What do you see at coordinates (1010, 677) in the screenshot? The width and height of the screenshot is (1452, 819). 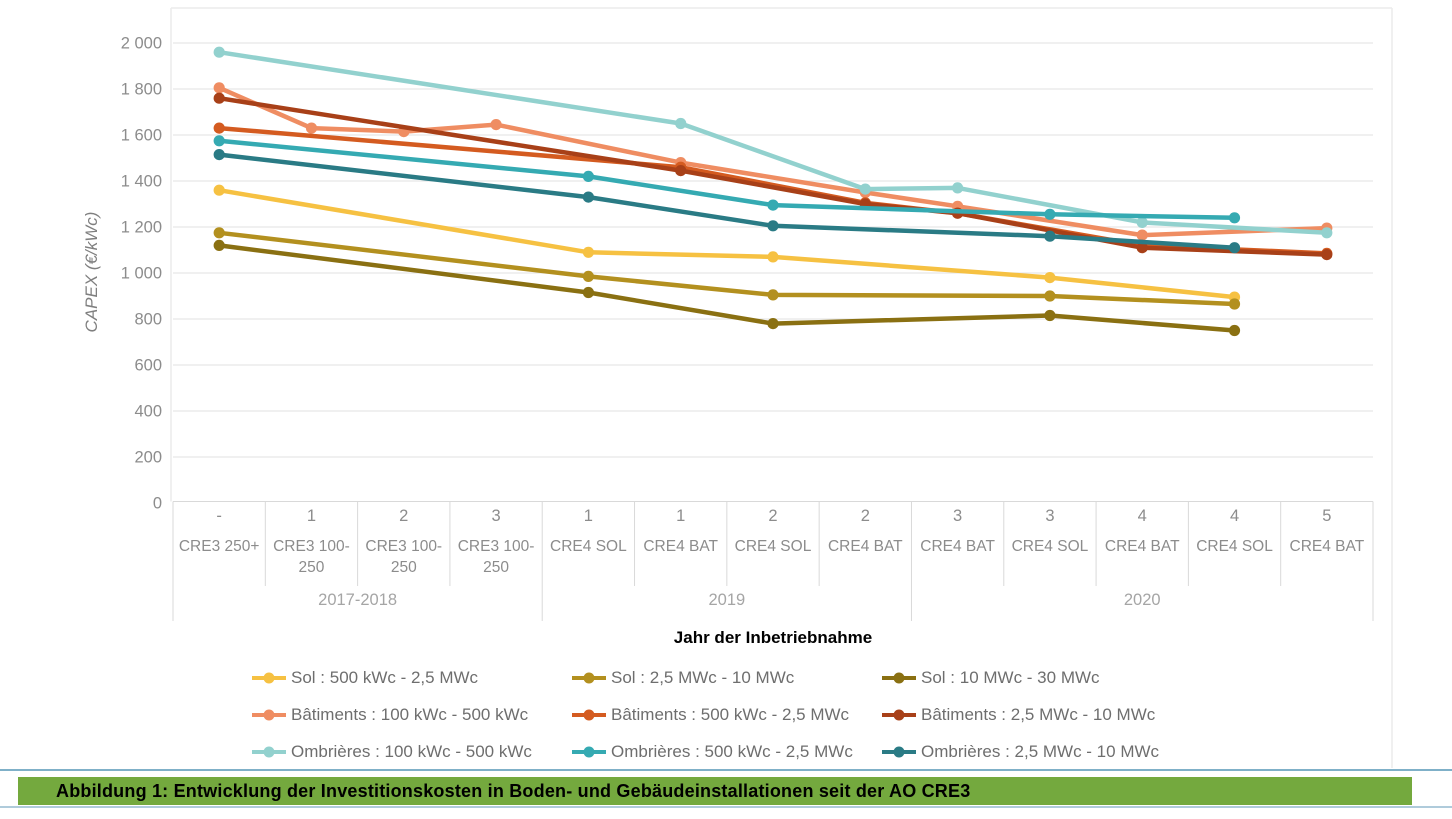 I see `legend-label: Sol : 10 MWc - 30 MWc` at bounding box center [1010, 677].